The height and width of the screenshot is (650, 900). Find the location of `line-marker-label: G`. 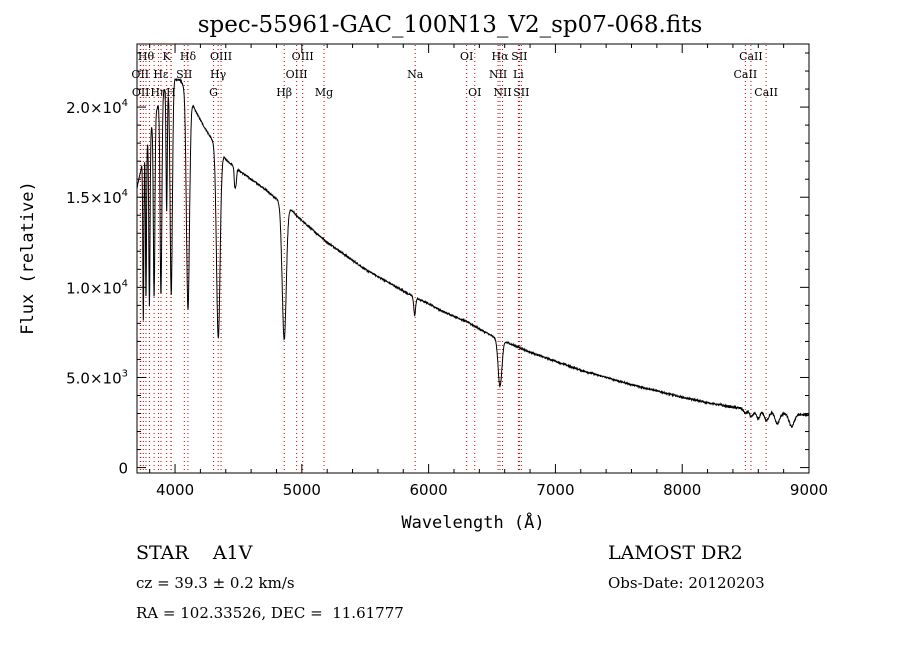

line-marker-label: G is located at coordinates (213, 92).